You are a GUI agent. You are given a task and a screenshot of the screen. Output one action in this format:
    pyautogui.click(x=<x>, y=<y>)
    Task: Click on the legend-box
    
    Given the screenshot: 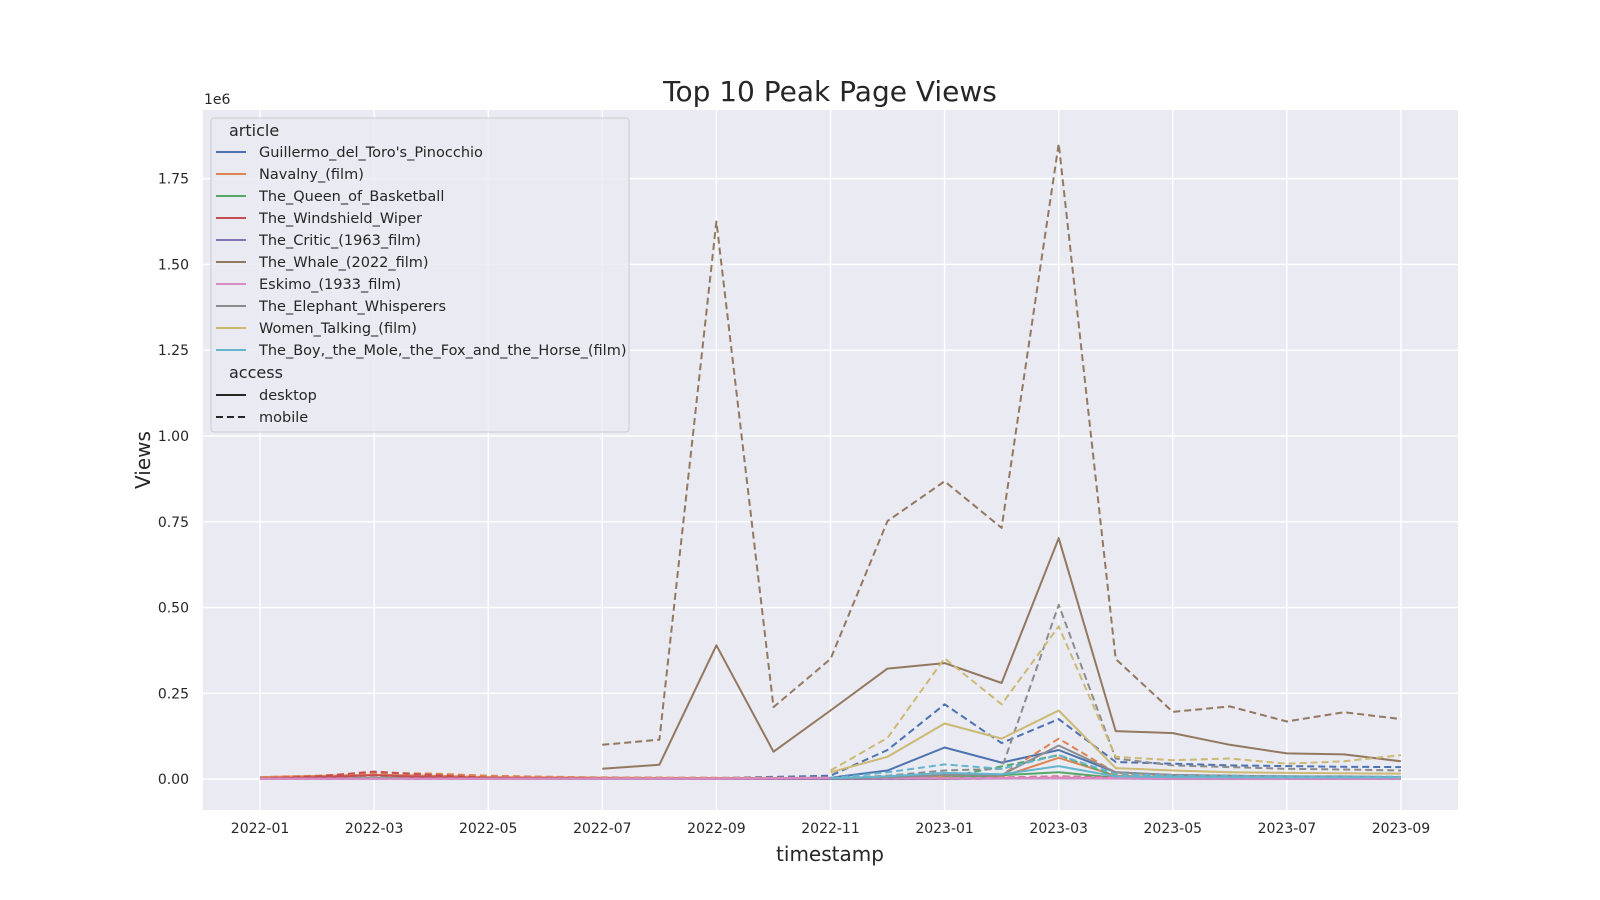 What is the action you would take?
    pyautogui.click(x=420, y=275)
    